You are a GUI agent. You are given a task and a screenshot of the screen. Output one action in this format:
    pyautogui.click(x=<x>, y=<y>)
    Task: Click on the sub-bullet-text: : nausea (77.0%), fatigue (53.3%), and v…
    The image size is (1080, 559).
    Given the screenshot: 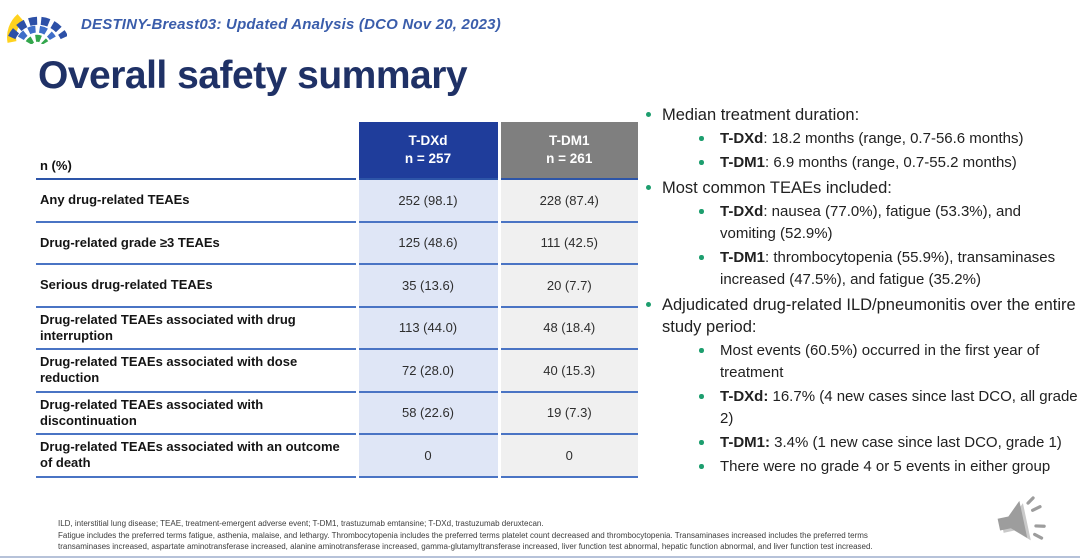 What is the action you would take?
    pyautogui.click(x=871, y=222)
    